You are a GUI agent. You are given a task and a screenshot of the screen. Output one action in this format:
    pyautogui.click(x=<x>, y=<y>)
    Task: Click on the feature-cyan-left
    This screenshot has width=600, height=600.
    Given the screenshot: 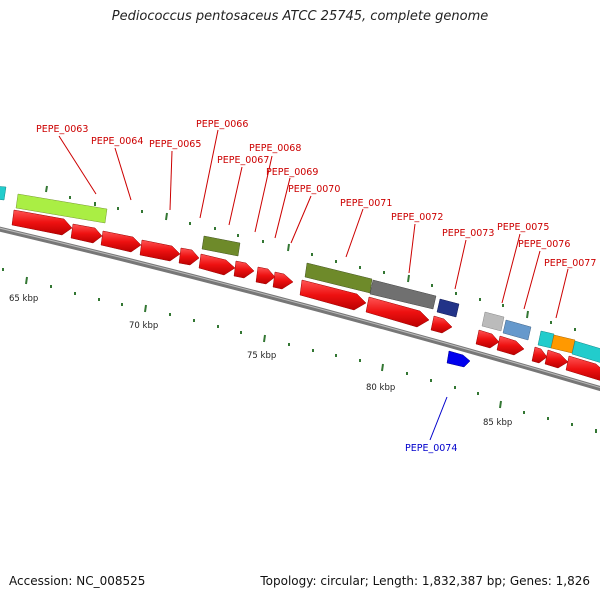 What is the action you would take?
    pyautogui.click(x=3, y=193)
    